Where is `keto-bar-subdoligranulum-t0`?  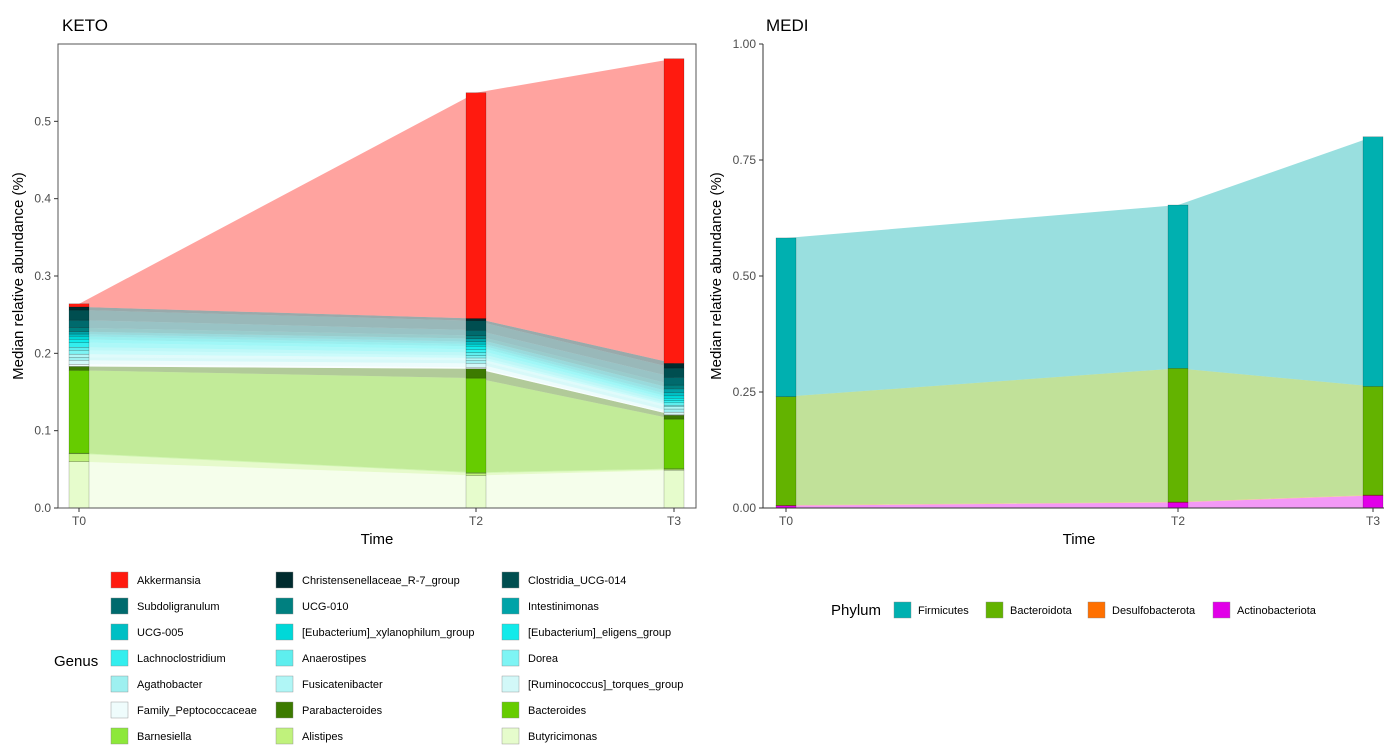
keto-bar-subdoligranulum-t0 is located at coordinates (79, 323).